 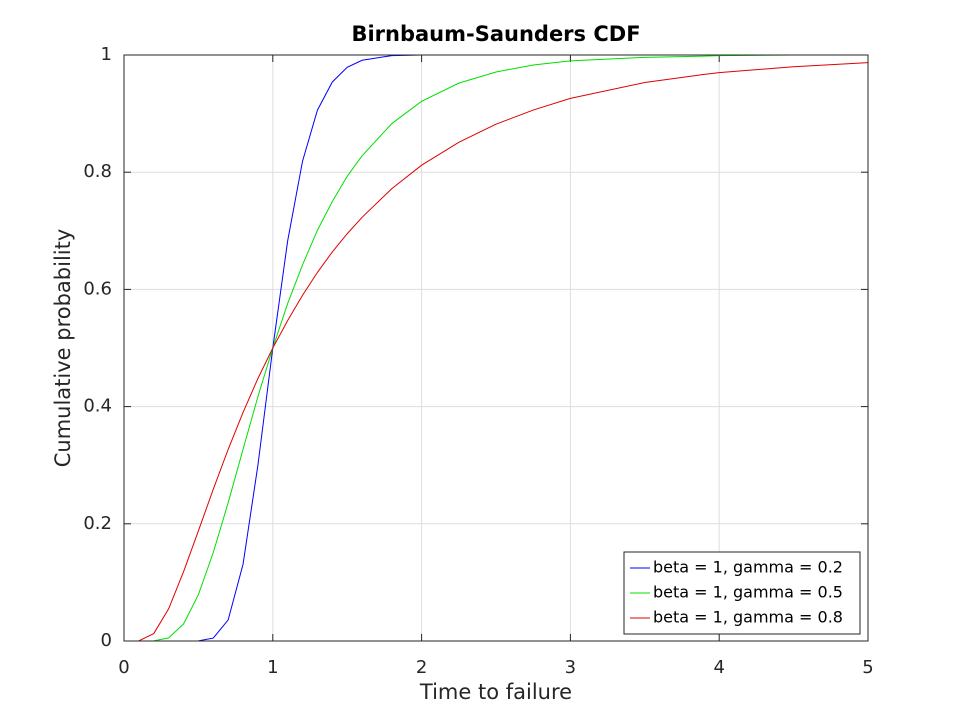 What do you see at coordinates (421, 667) in the screenshot?
I see `x-tick-label: 2` at bounding box center [421, 667].